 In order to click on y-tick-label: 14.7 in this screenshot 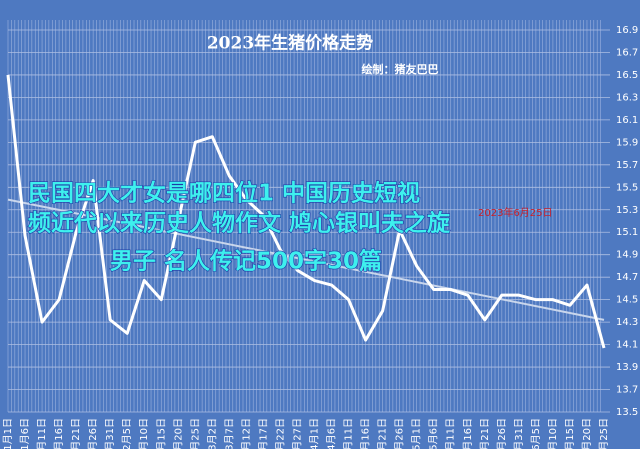, I will do `click(627, 277)`.